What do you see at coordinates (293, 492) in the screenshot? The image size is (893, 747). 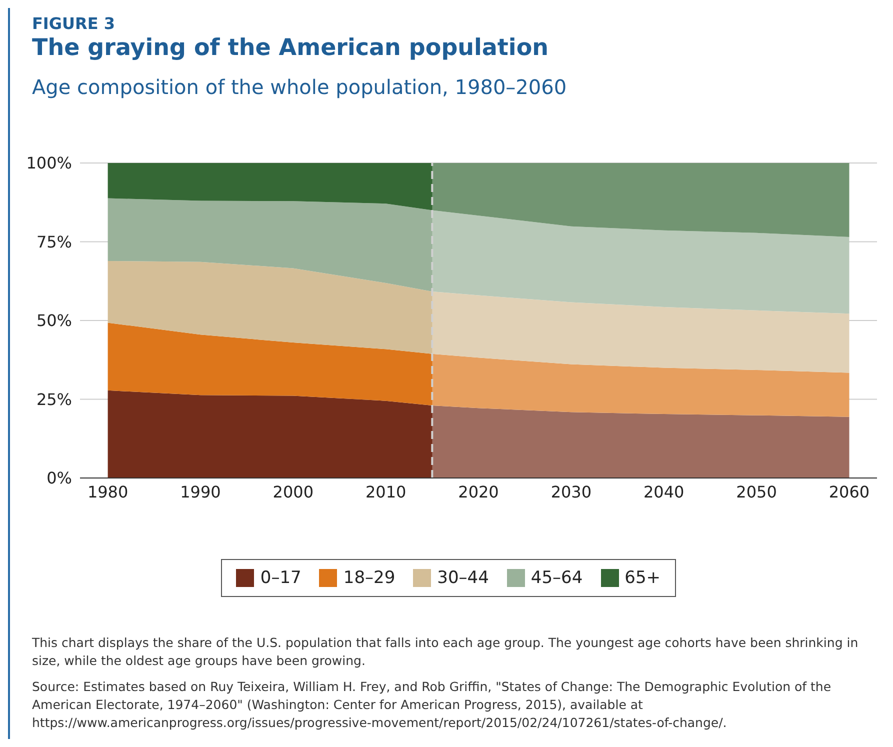 I see `x-tick-label: 2000` at bounding box center [293, 492].